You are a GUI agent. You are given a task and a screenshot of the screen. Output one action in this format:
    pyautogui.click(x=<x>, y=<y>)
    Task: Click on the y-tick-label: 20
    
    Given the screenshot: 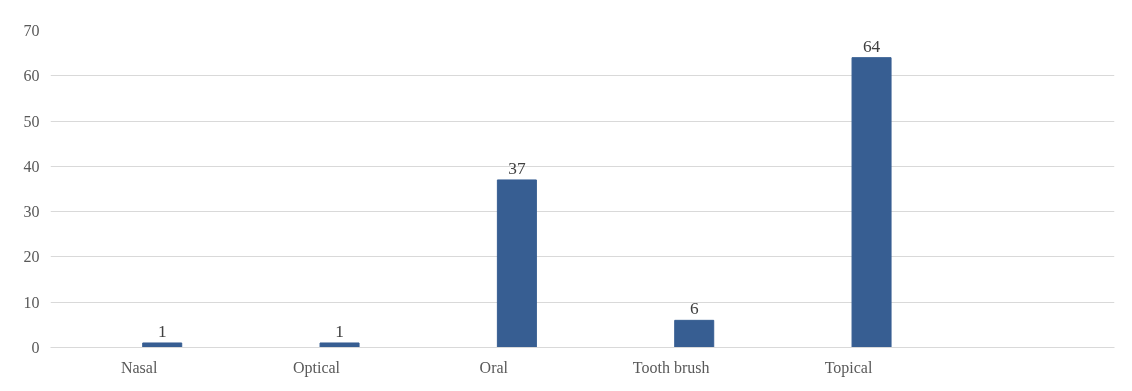 What is the action you would take?
    pyautogui.click(x=31, y=257)
    